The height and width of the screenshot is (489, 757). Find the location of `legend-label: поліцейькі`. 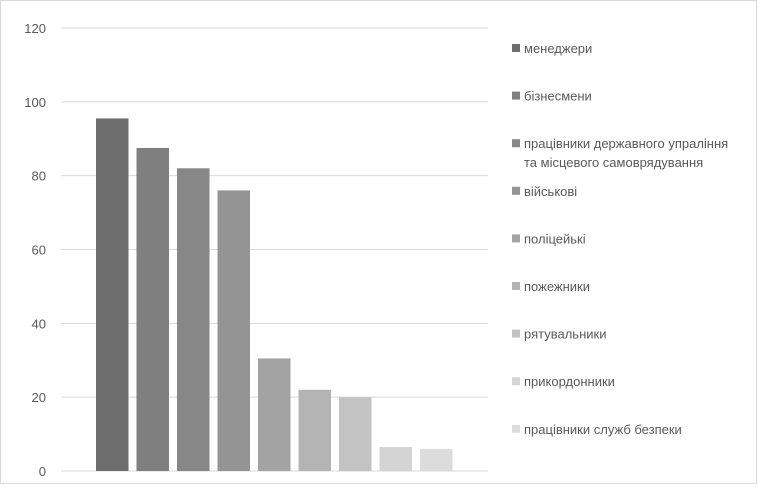

legend-label: поліцейькі is located at coordinates (555, 238).